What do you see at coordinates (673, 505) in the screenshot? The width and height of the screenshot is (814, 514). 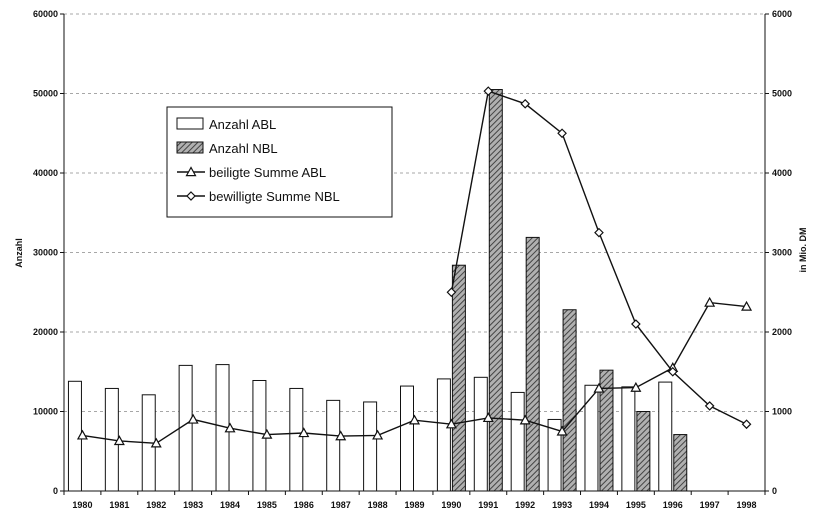 I see `x-tick-label: 1996` at bounding box center [673, 505].